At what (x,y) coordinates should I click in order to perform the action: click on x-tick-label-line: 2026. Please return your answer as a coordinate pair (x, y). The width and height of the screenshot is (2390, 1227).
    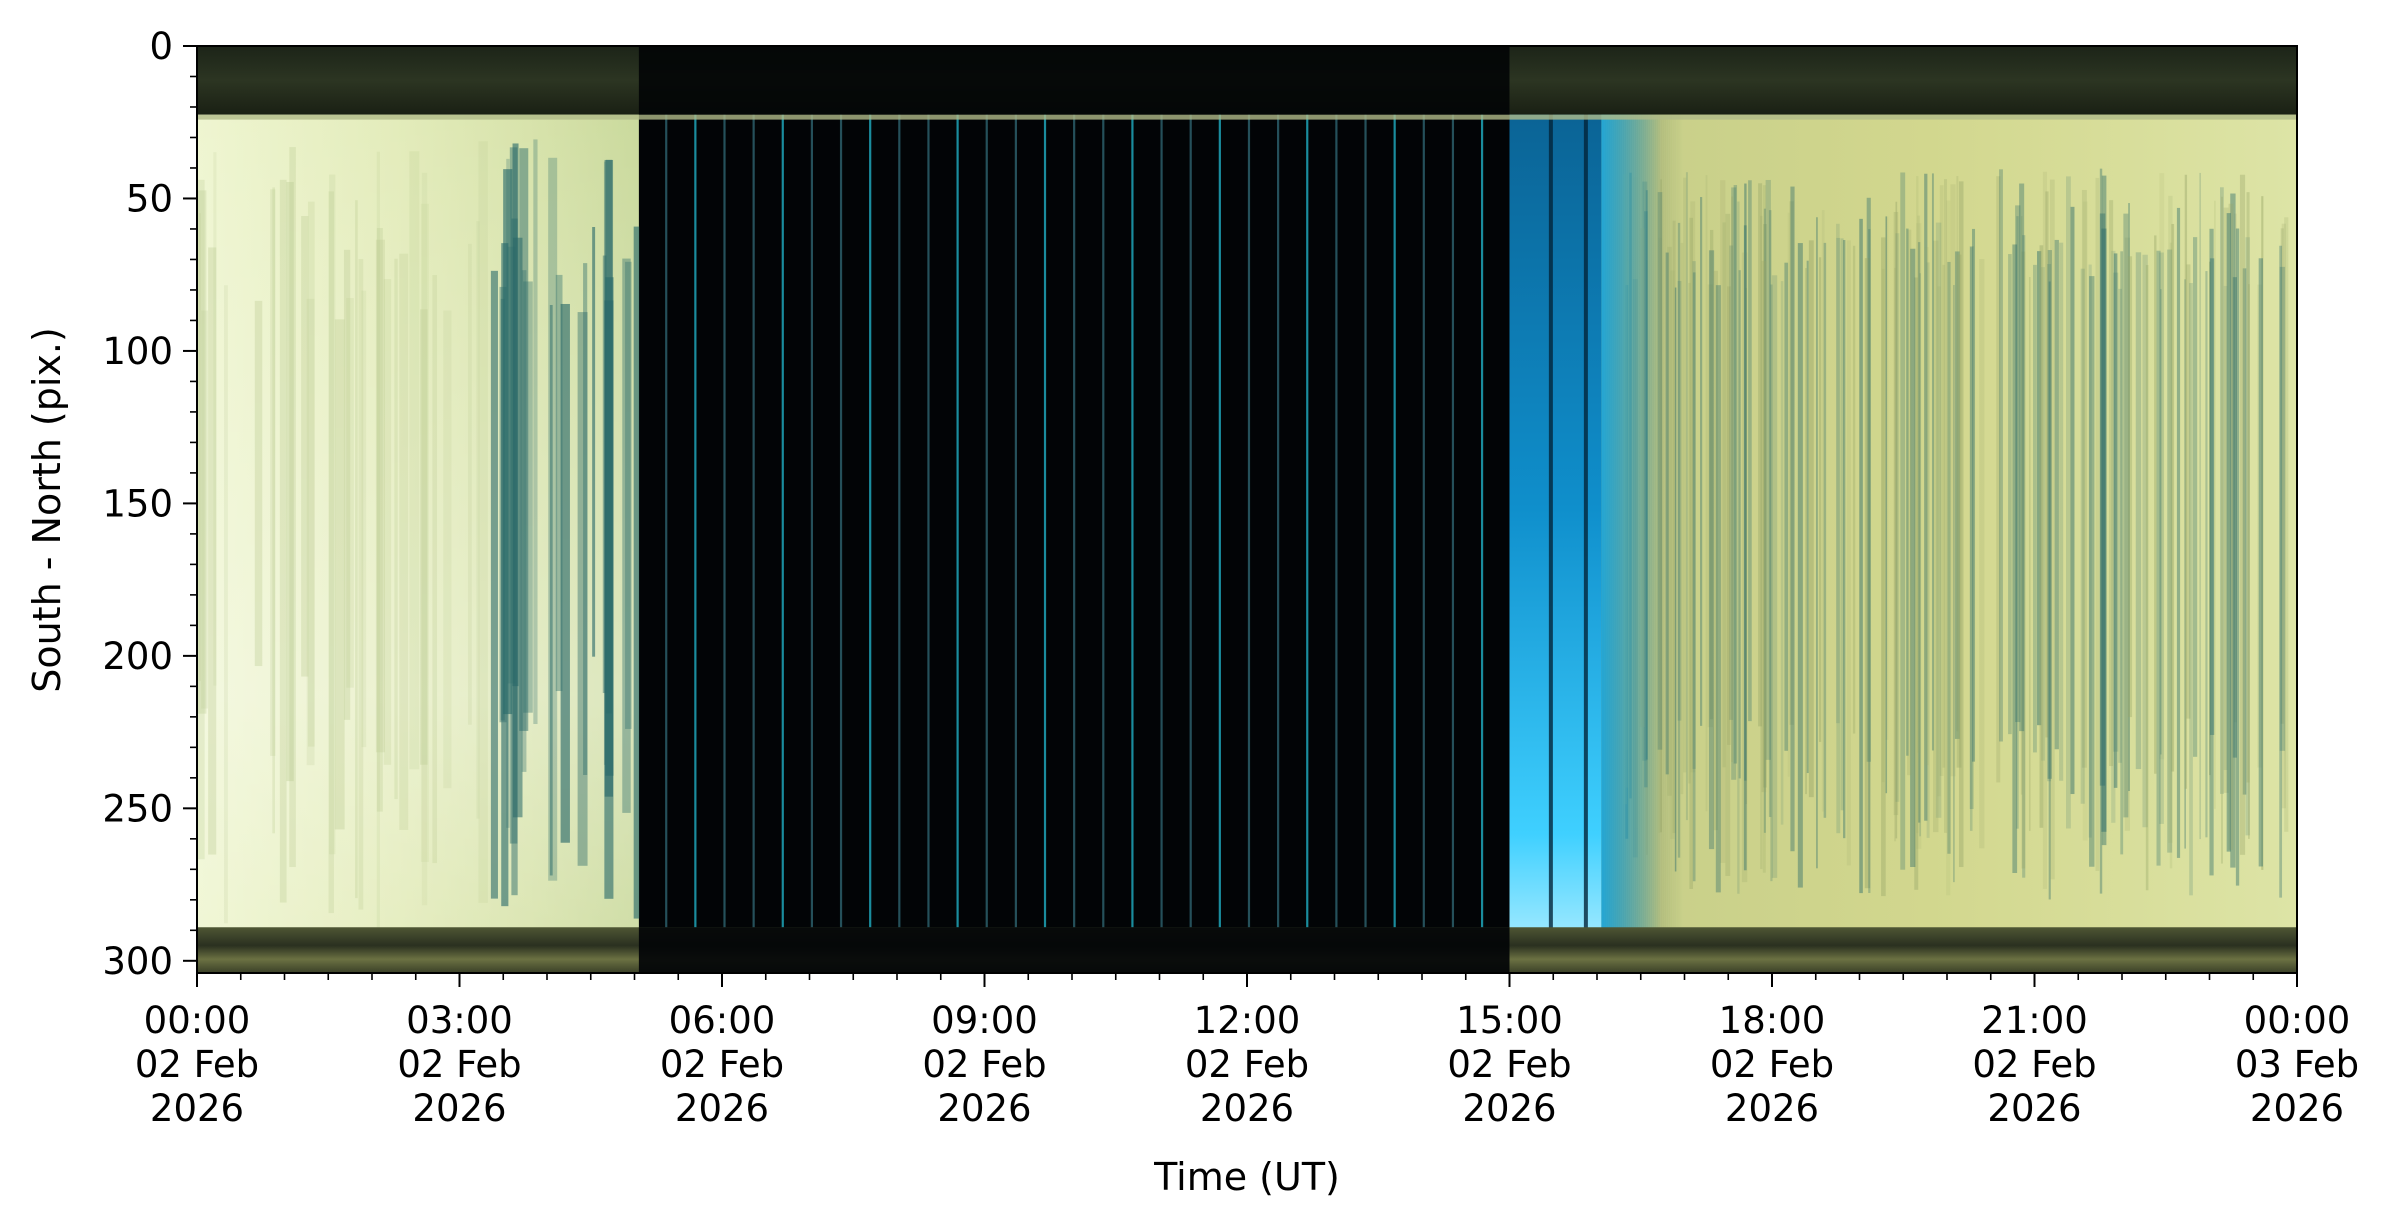
    Looking at the image, I should click on (984, 1108).